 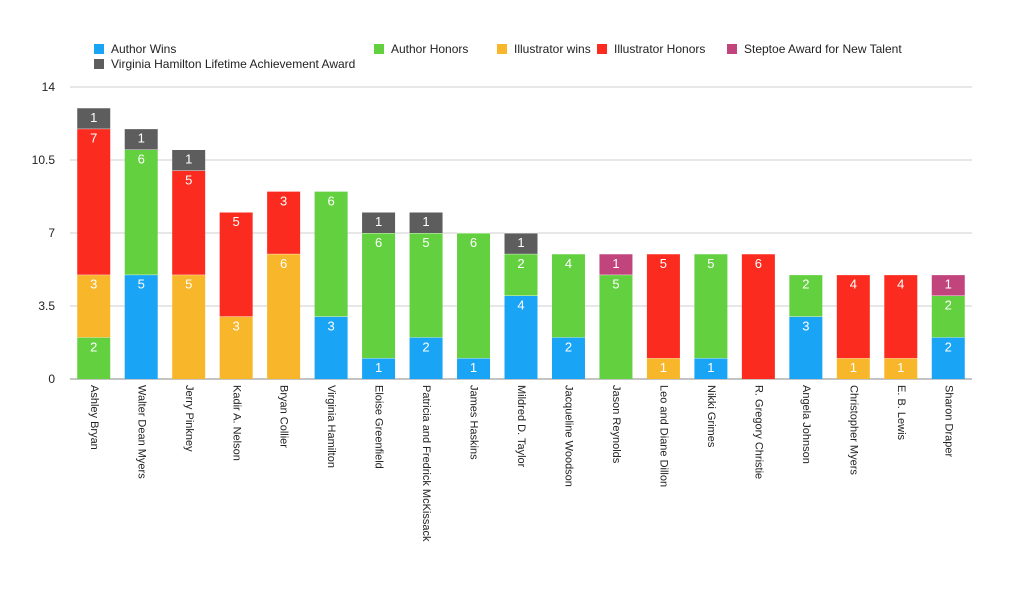 I want to click on x-category-label: Ashley Bryan, so click(x=94, y=417).